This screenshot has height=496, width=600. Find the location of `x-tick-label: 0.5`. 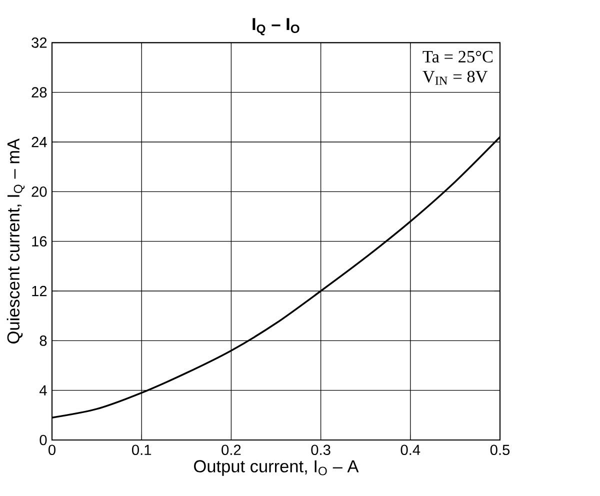

x-tick-label: 0.5 is located at coordinates (500, 450).